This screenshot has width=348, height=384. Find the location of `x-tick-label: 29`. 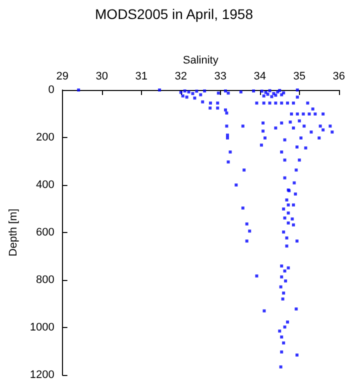

x-tick-label: 29 is located at coordinates (62, 76).